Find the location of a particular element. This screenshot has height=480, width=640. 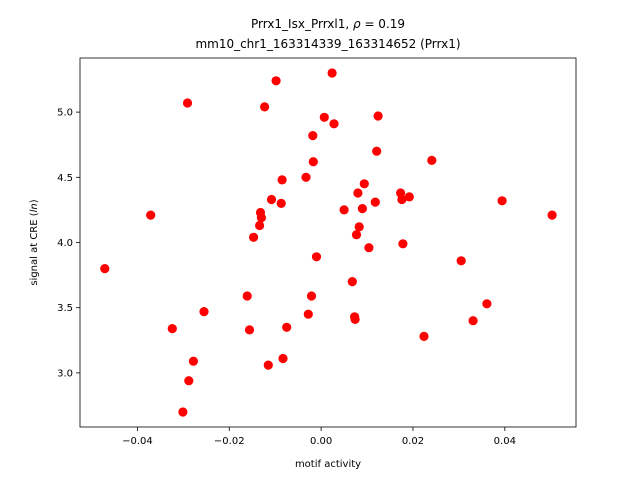

title-rho-value: = 0.19 is located at coordinates (383, 24).